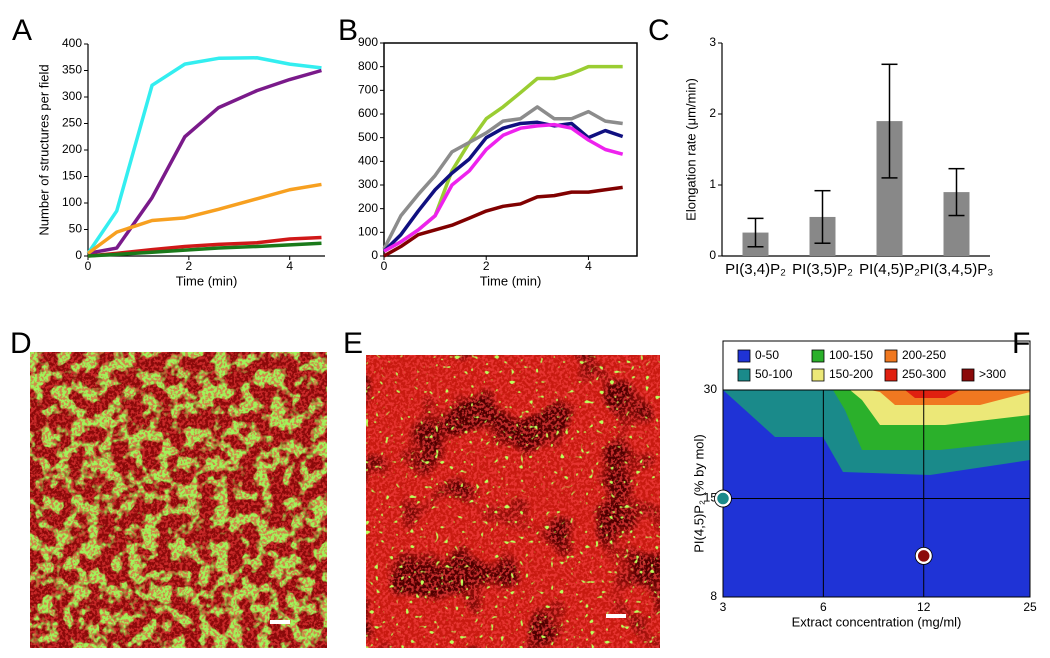 This screenshot has width=1050, height=658. What do you see at coordinates (957, 269) in the screenshot?
I see `x-tick-label: PI(3,4,5)P₃` at bounding box center [957, 269].